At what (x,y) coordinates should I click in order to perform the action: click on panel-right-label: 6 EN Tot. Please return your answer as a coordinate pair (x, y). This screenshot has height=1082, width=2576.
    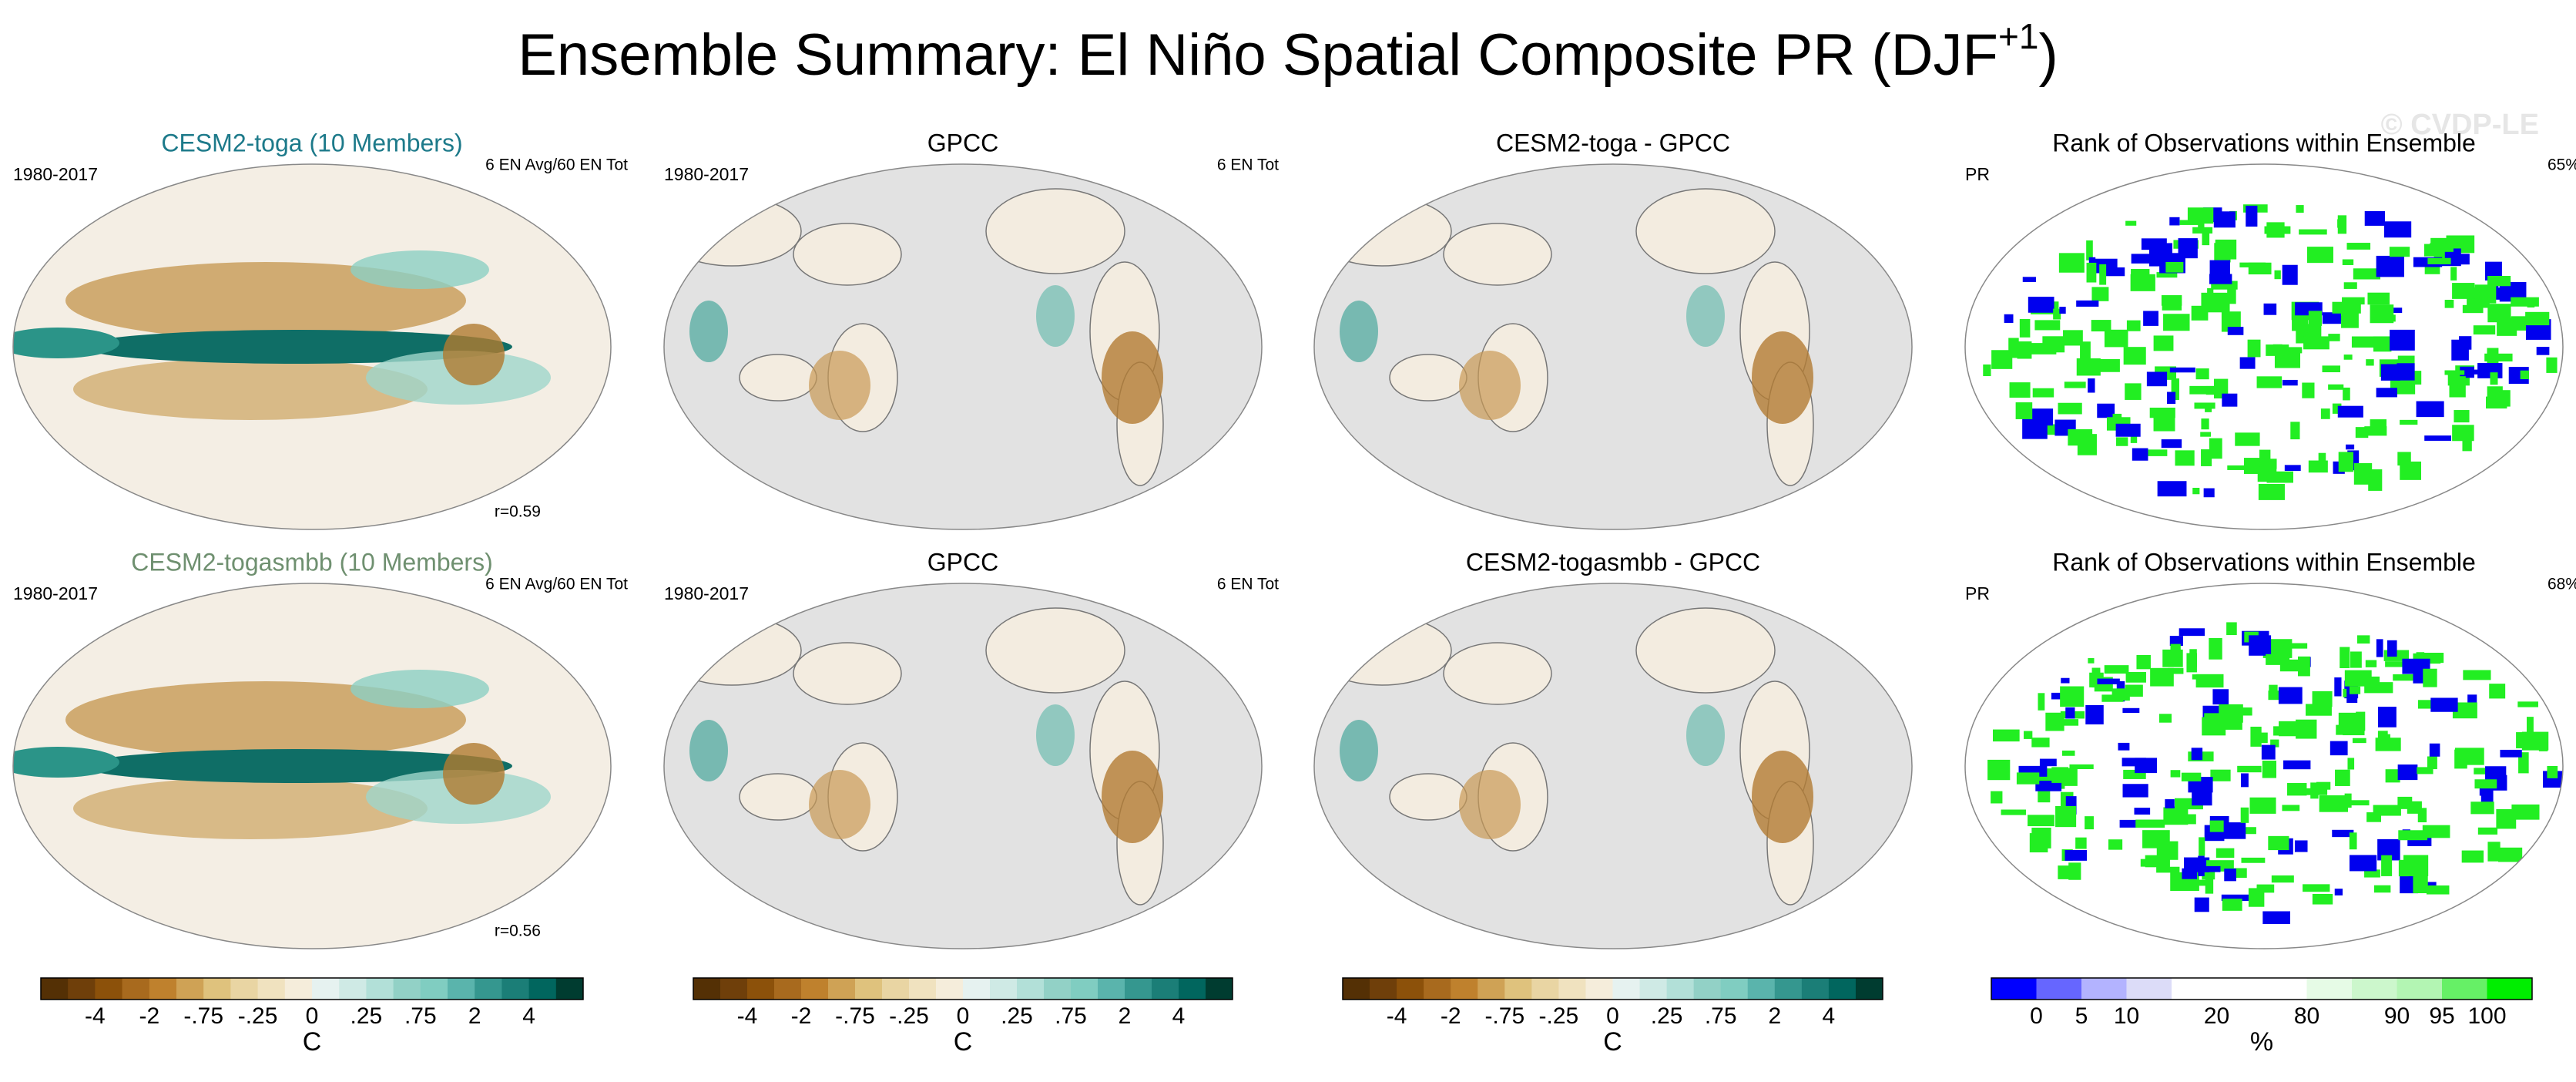
    Looking at the image, I should click on (1248, 165).